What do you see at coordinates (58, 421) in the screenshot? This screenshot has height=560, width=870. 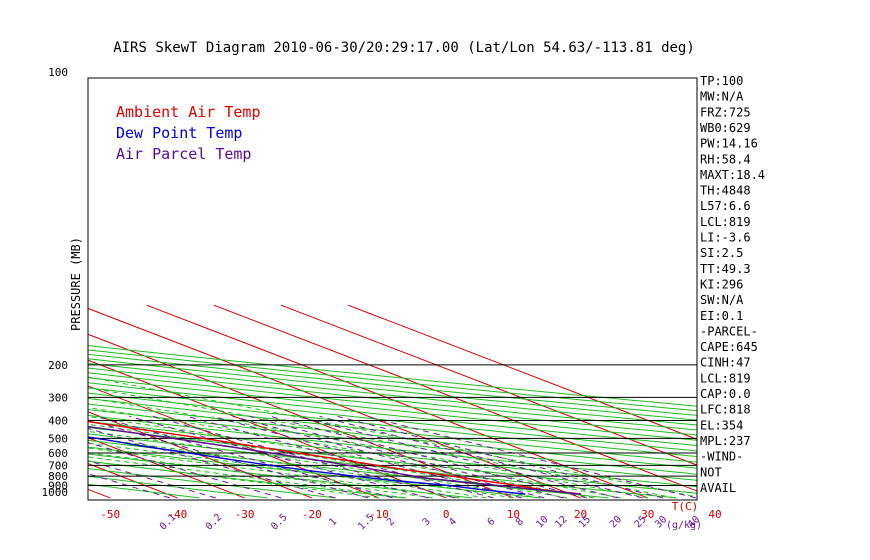 I see `pressure-tick-label: 400` at bounding box center [58, 421].